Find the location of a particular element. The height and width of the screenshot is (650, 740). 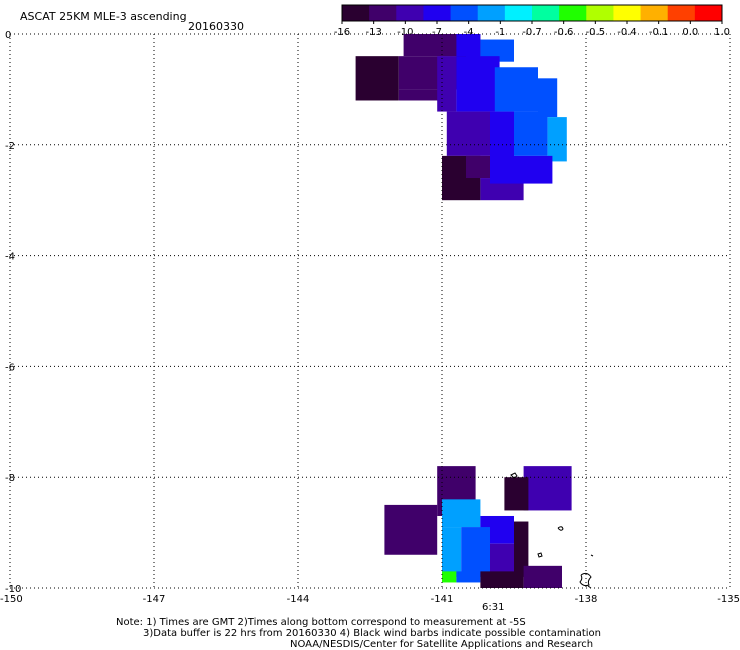

y-tick-label: -8 is located at coordinates (10, 478).